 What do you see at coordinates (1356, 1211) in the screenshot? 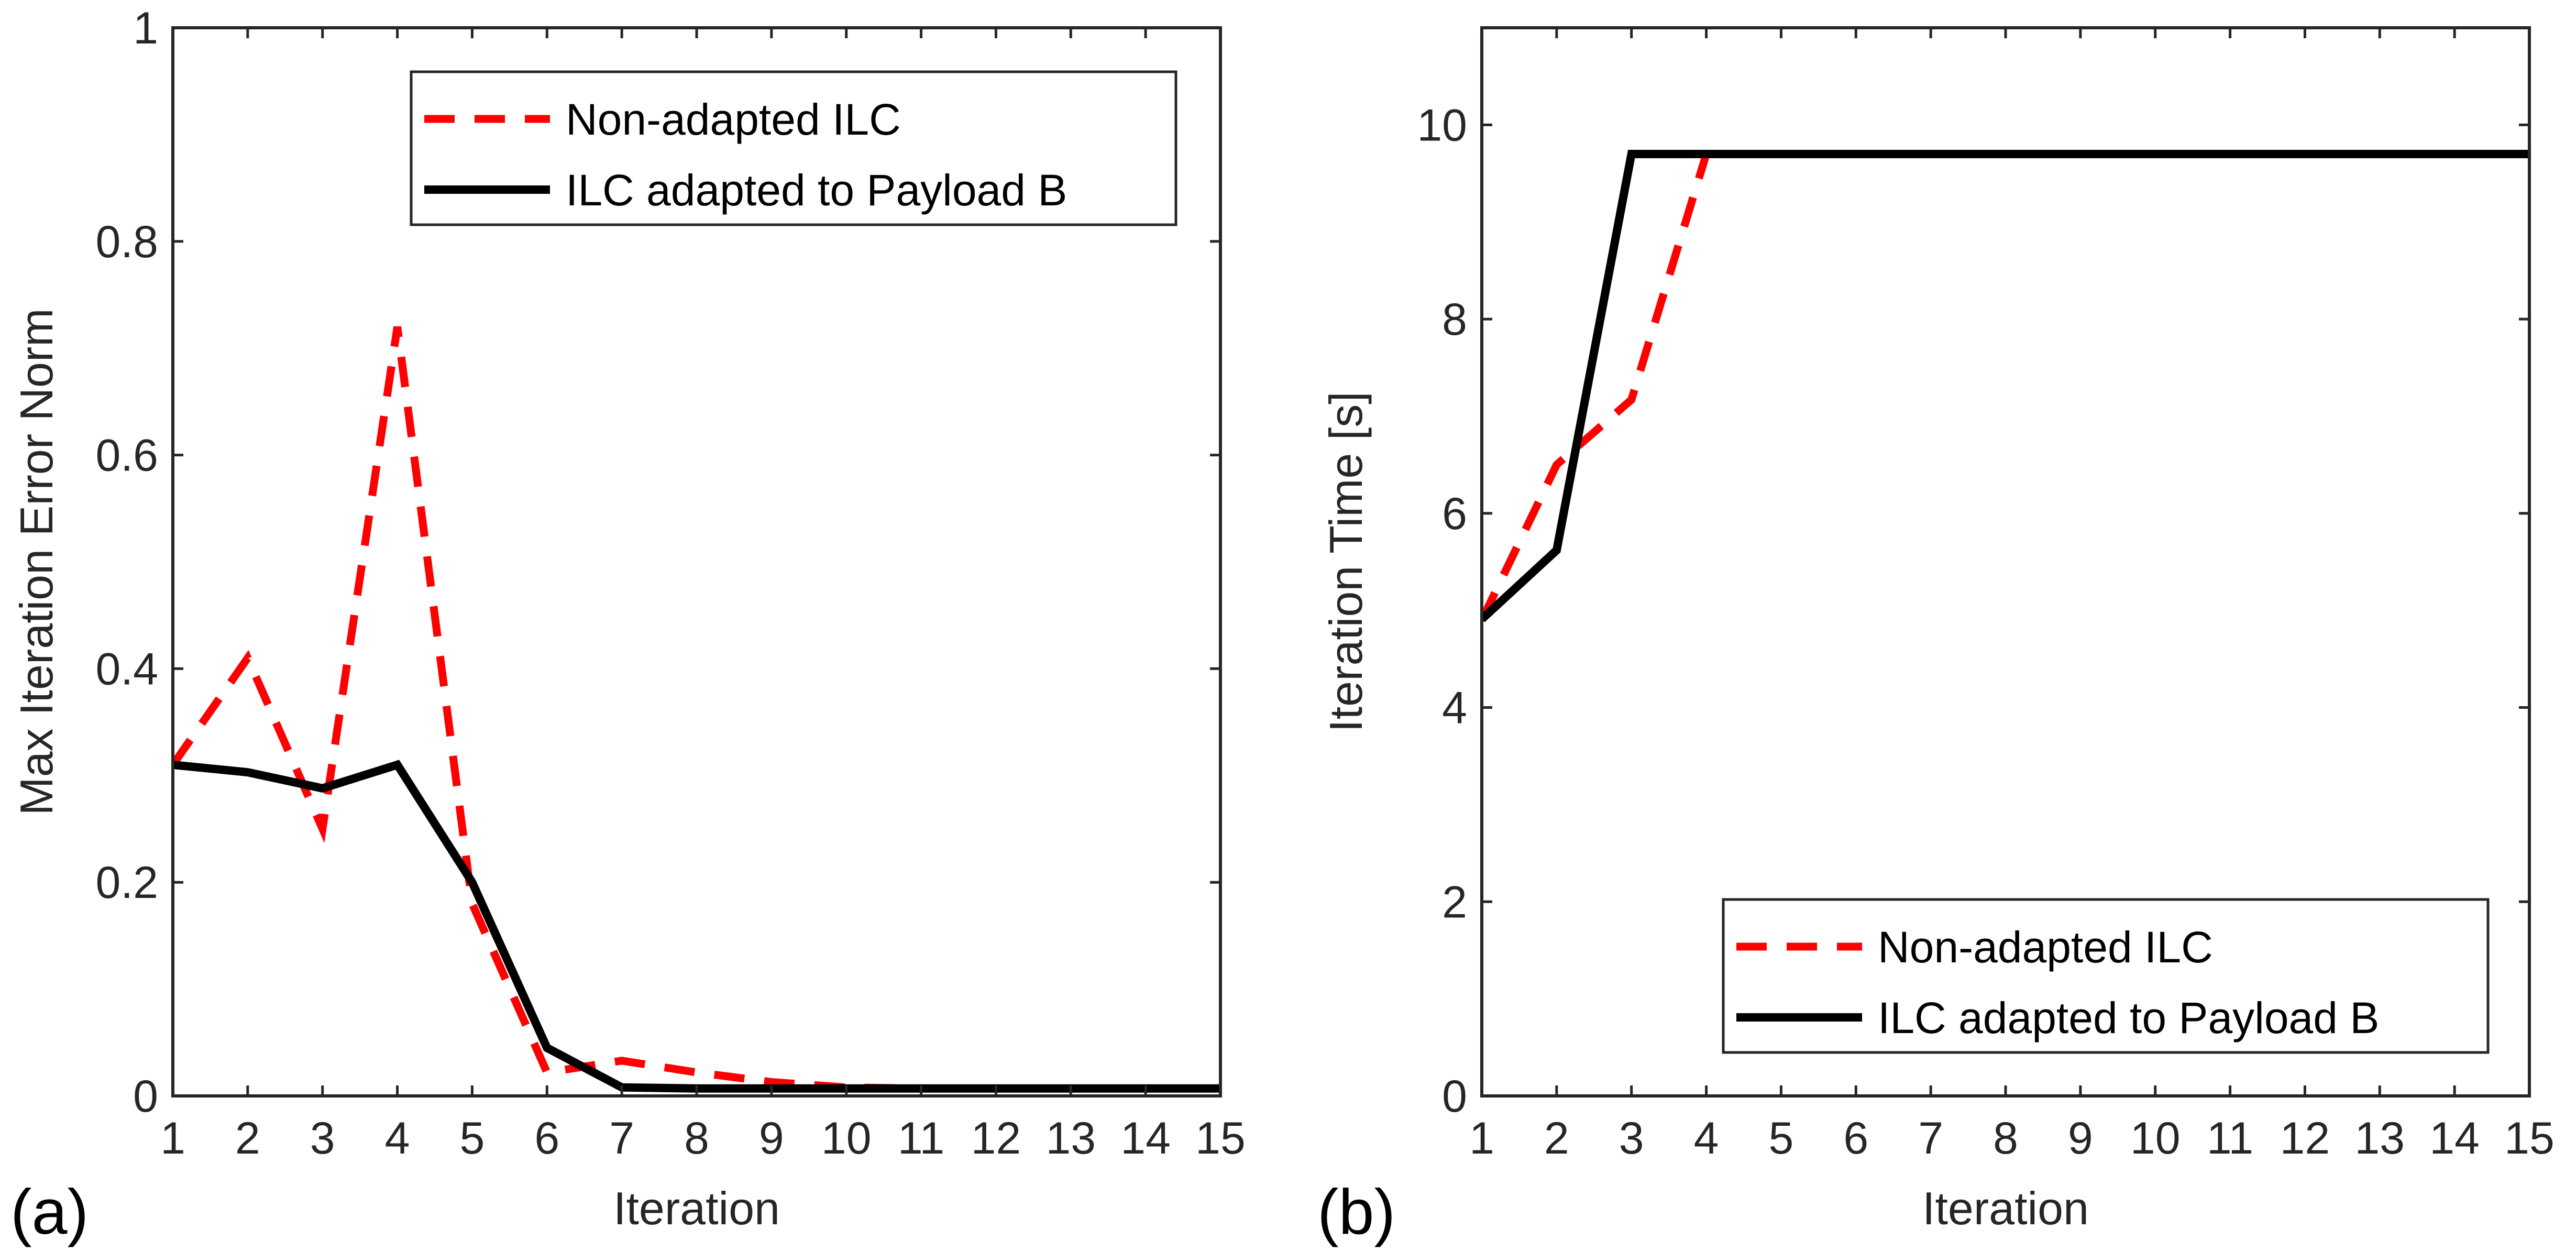
I see `panel-label: (b)` at bounding box center [1356, 1211].